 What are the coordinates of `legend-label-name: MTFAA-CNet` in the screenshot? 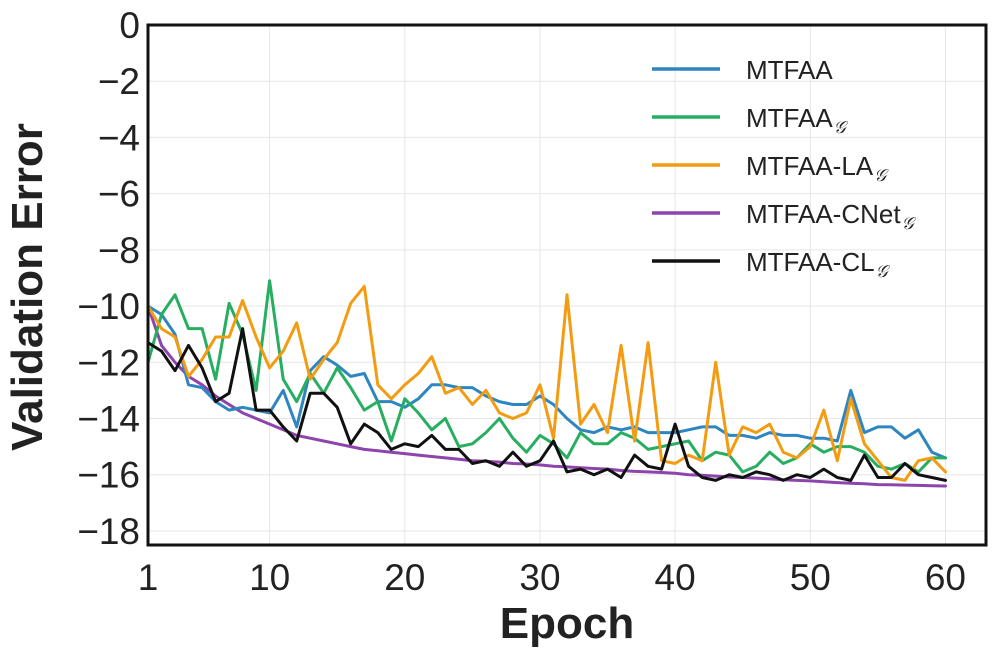 It's located at (823, 214).